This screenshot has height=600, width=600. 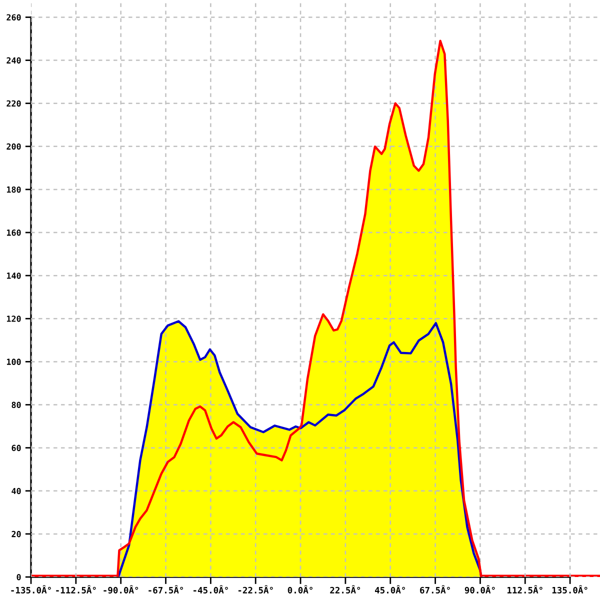 What do you see at coordinates (165, 589) in the screenshot?
I see `x-tick-label: -67.5Â°` at bounding box center [165, 589].